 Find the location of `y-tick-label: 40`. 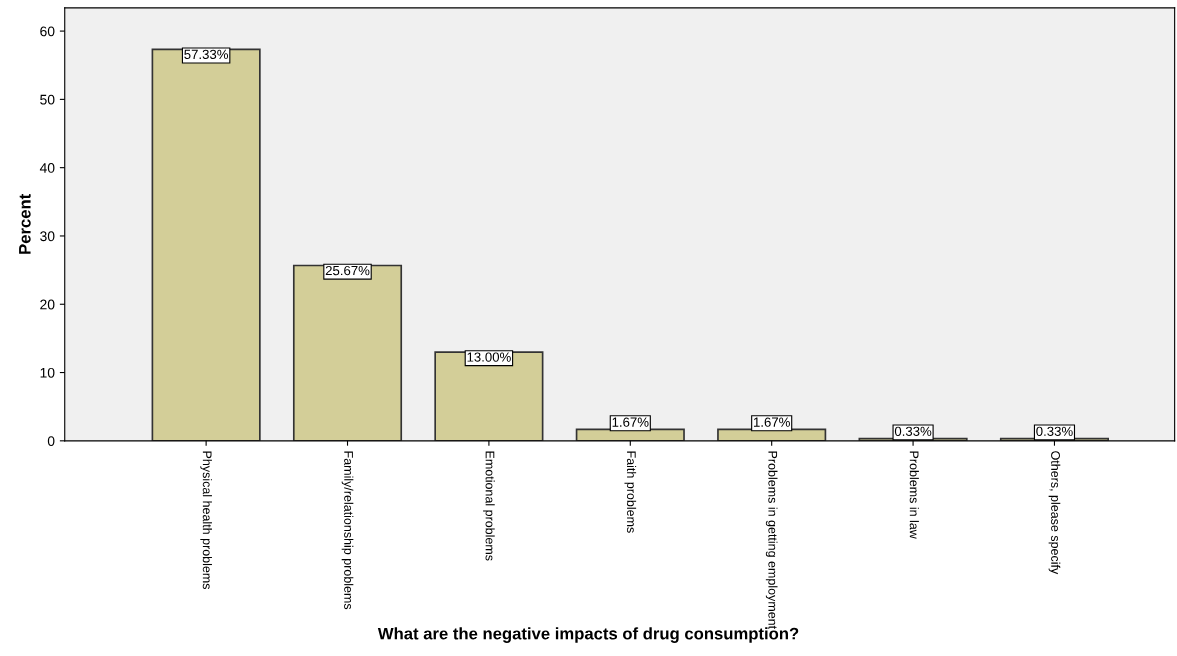

y-tick-label: 40 is located at coordinates (47, 168).